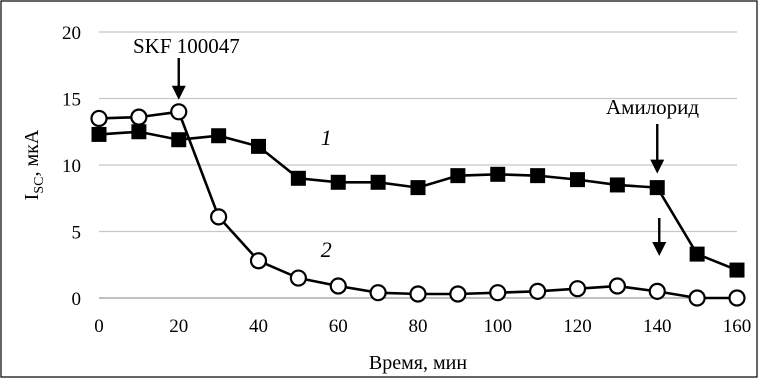 This screenshot has width=758, height=378. Describe the element at coordinates (659, 249) in the screenshot. I see `arrow-extra-head` at that location.